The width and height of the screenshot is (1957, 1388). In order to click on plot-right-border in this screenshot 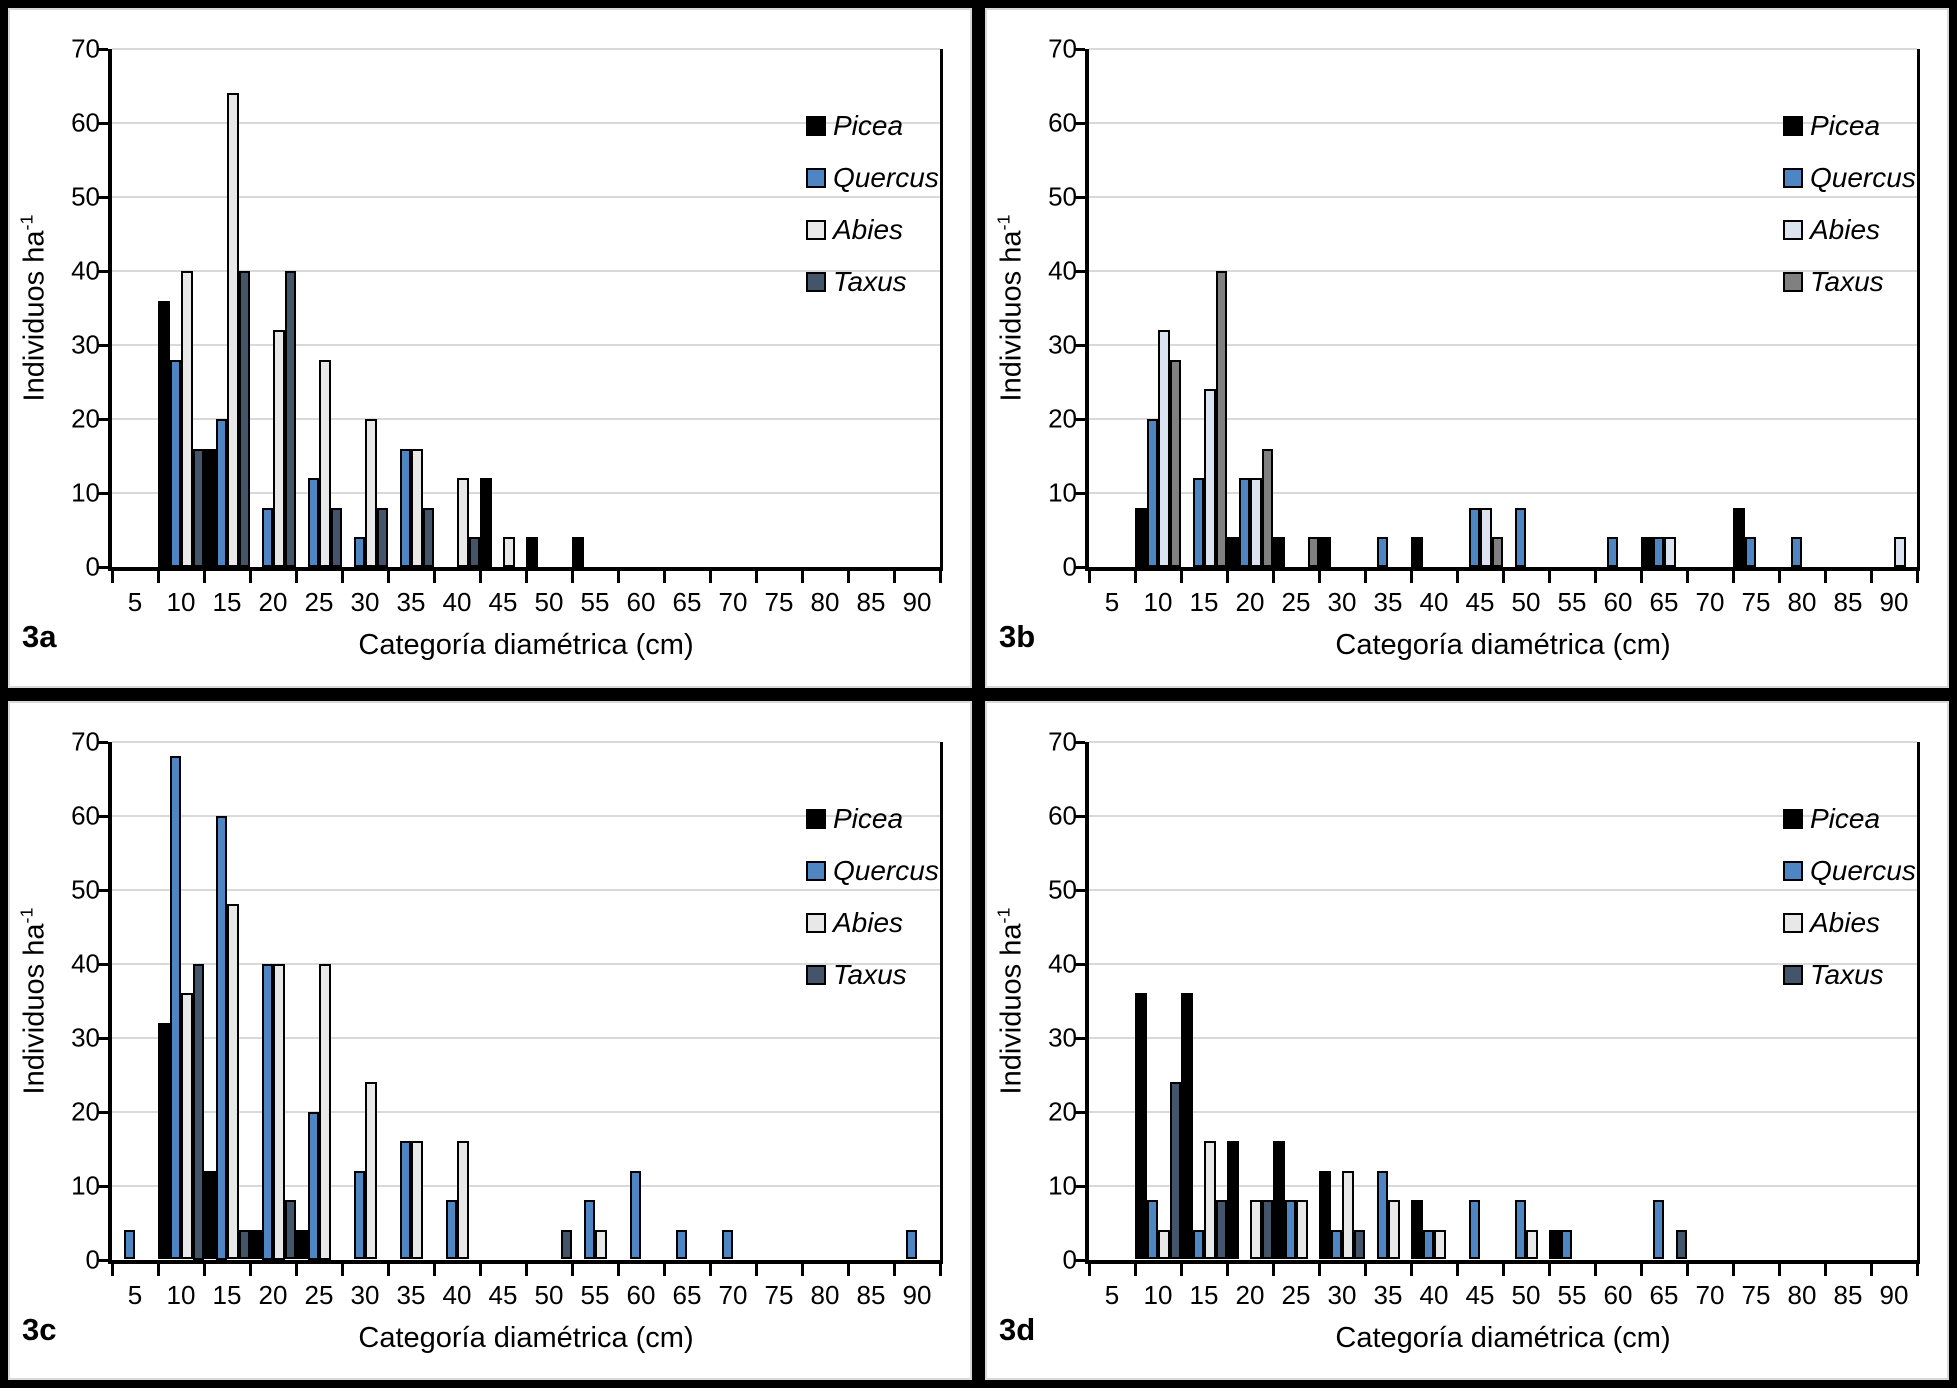, I will do `click(1918, 1002)`.